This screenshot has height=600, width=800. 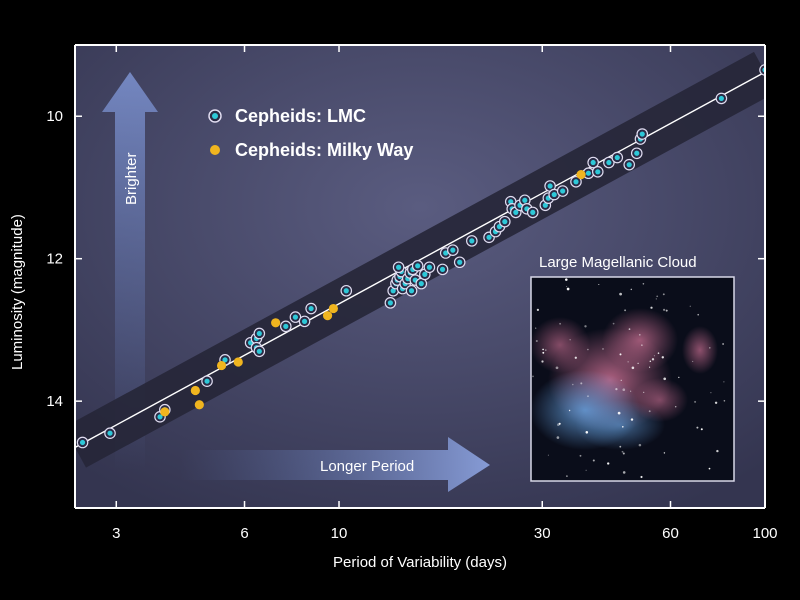 I want to click on x-tick-label: 3, so click(x=116, y=533).